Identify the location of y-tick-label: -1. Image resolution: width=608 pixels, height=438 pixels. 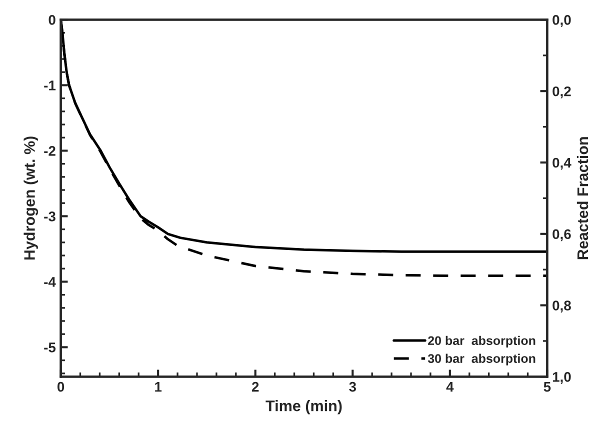
(50, 85).